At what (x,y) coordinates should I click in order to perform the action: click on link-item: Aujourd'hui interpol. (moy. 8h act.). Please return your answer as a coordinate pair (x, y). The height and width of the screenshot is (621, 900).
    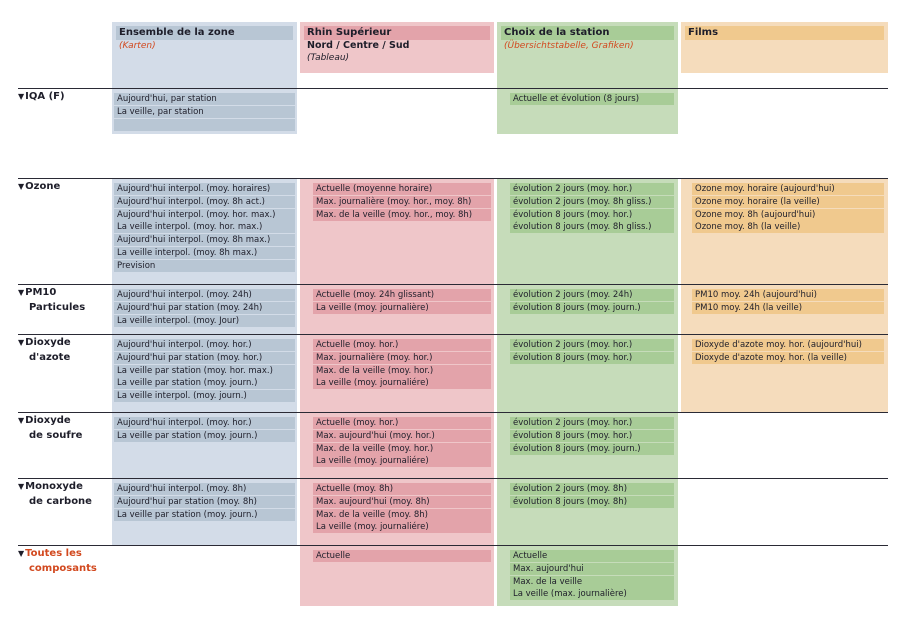
    Looking at the image, I should click on (204, 201).